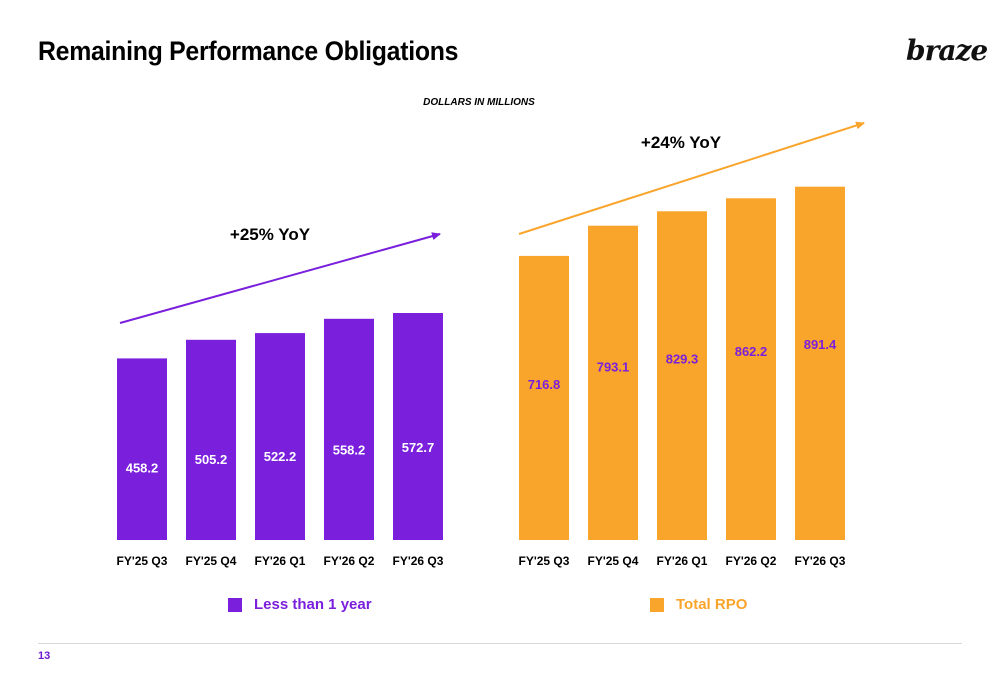 This screenshot has height=685, width=1000. What do you see at coordinates (280, 561) in the screenshot?
I see `less-than-1-year-tick-label-fy-26-q1: FY'26 Q1` at bounding box center [280, 561].